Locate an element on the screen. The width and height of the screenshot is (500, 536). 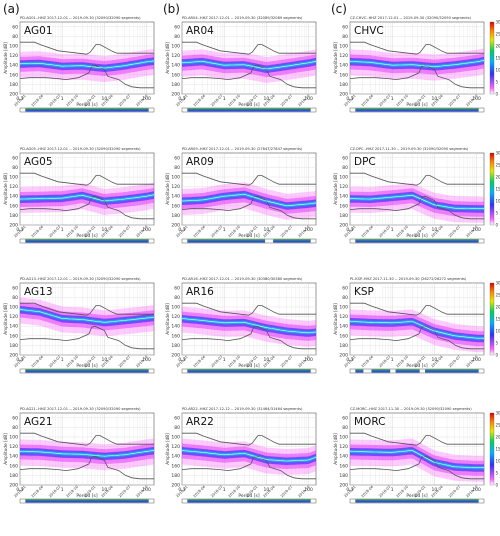
colorbar-tick-label: 5 is located at coordinates (497, 212).